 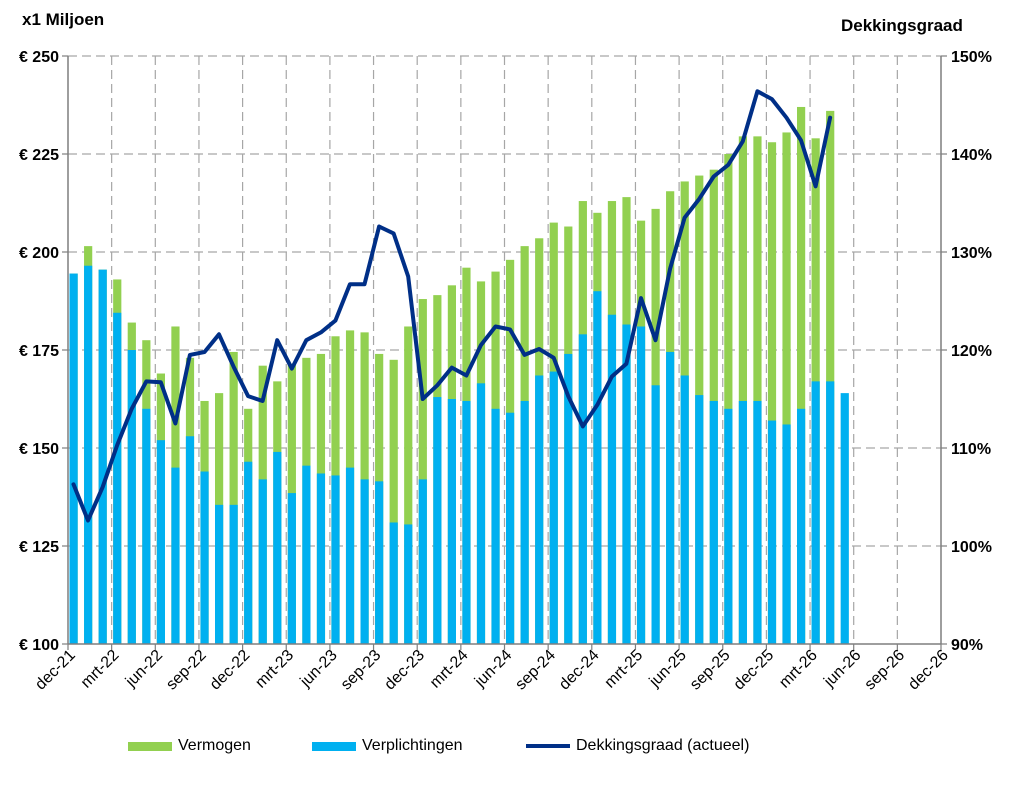 I want to click on x-tick-label: dec-22, so click(x=230, y=670).